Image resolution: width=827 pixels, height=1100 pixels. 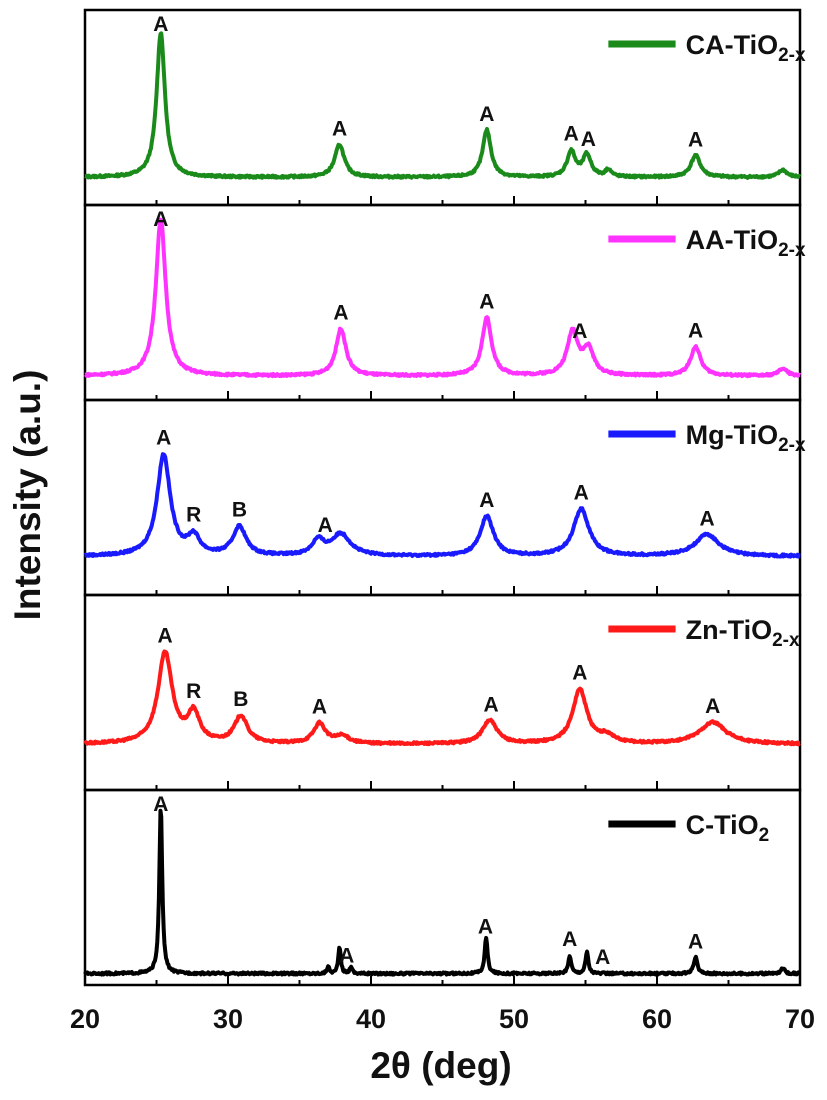 What do you see at coordinates (746, 243) in the screenshot?
I see `legend-label: AA-TiO2-x` at bounding box center [746, 243].